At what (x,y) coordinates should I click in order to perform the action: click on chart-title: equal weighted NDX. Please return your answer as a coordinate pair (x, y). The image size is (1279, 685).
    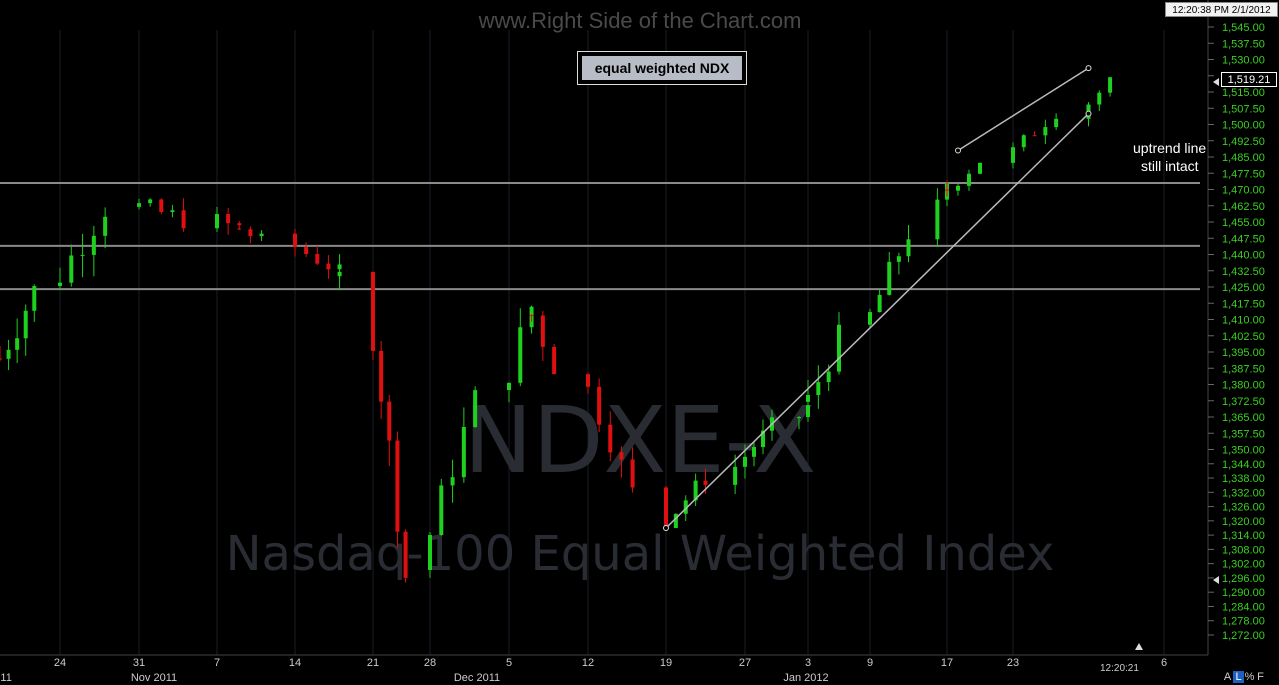
    Looking at the image, I should click on (662, 68).